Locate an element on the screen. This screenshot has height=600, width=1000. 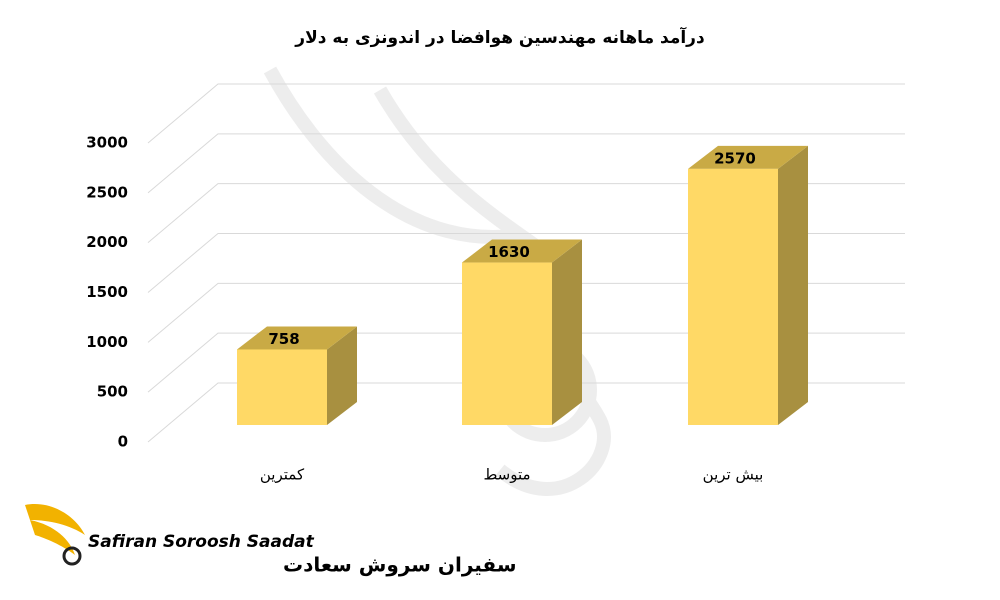
logo-text-fa: سفیران سروش سعادت is located at coordinates (400, 565).